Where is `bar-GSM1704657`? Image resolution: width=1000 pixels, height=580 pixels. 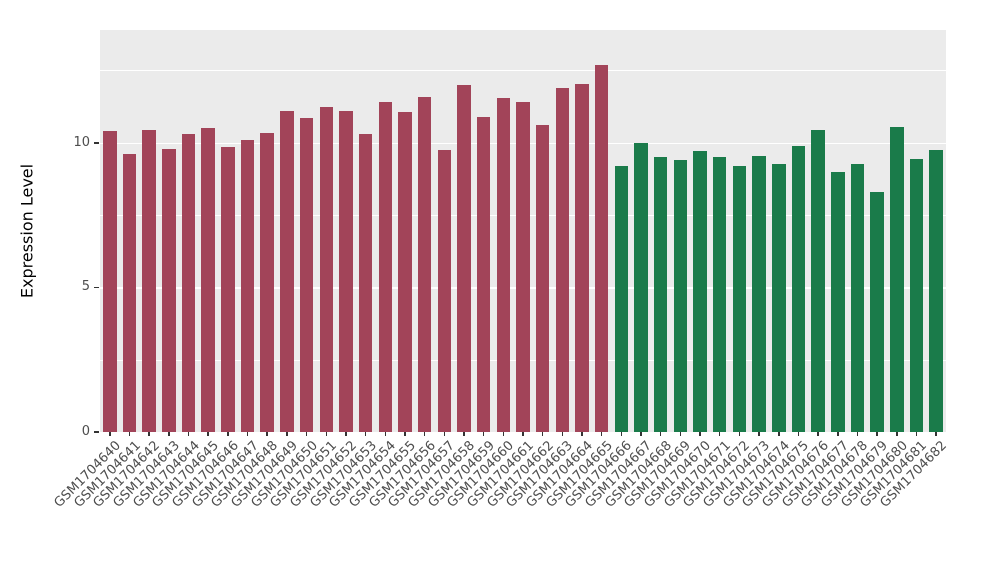
bar-GSM1704657 is located at coordinates (444, 291).